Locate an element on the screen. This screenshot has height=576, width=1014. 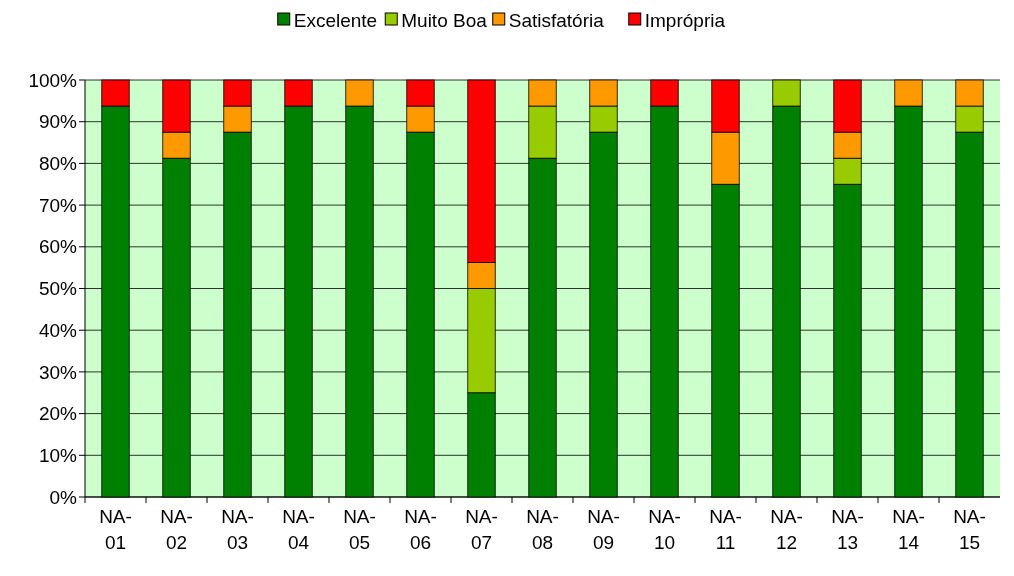
y-tick-label: 0% is located at coordinates (63, 497).